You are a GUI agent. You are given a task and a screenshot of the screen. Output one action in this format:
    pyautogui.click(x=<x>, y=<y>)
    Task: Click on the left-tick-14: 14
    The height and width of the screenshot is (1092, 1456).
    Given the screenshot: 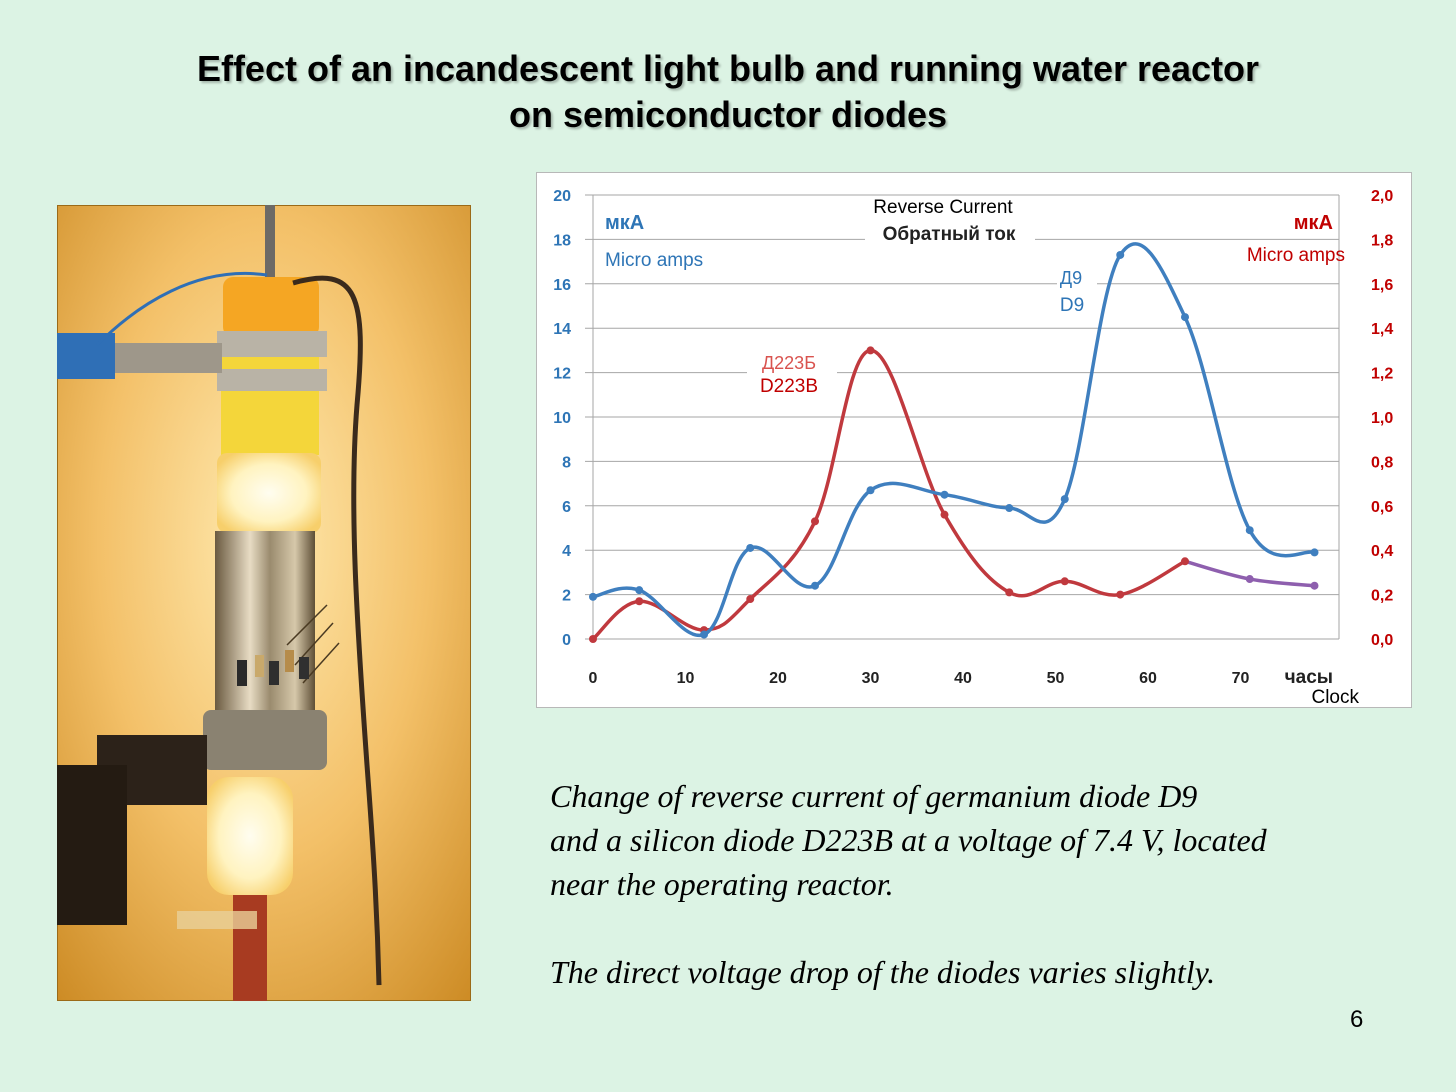 What is the action you would take?
    pyautogui.click(x=562, y=329)
    